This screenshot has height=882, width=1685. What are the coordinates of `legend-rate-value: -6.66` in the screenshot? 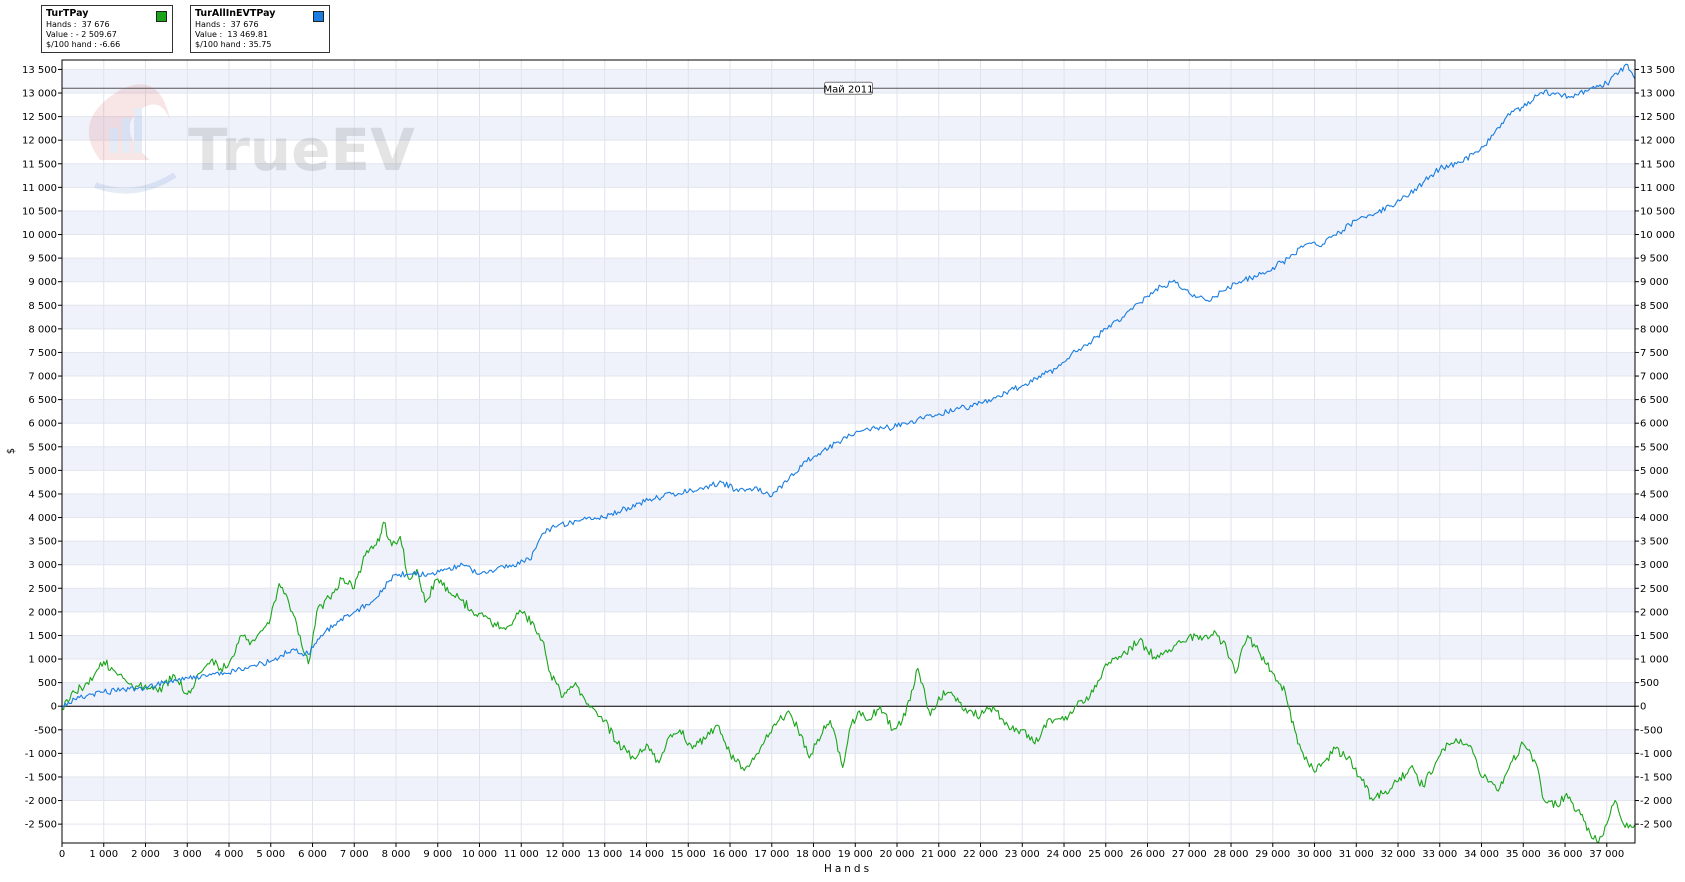 It's located at (110, 44).